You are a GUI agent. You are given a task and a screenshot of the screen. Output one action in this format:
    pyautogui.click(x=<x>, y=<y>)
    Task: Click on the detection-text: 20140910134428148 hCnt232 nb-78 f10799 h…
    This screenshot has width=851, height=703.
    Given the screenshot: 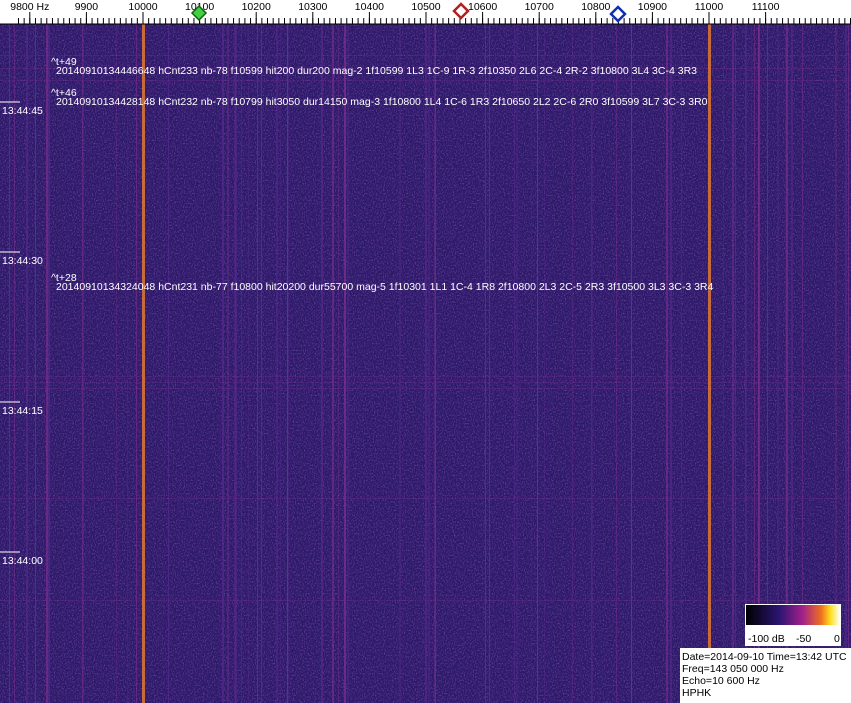 What is the action you would take?
    pyautogui.click(x=382, y=102)
    